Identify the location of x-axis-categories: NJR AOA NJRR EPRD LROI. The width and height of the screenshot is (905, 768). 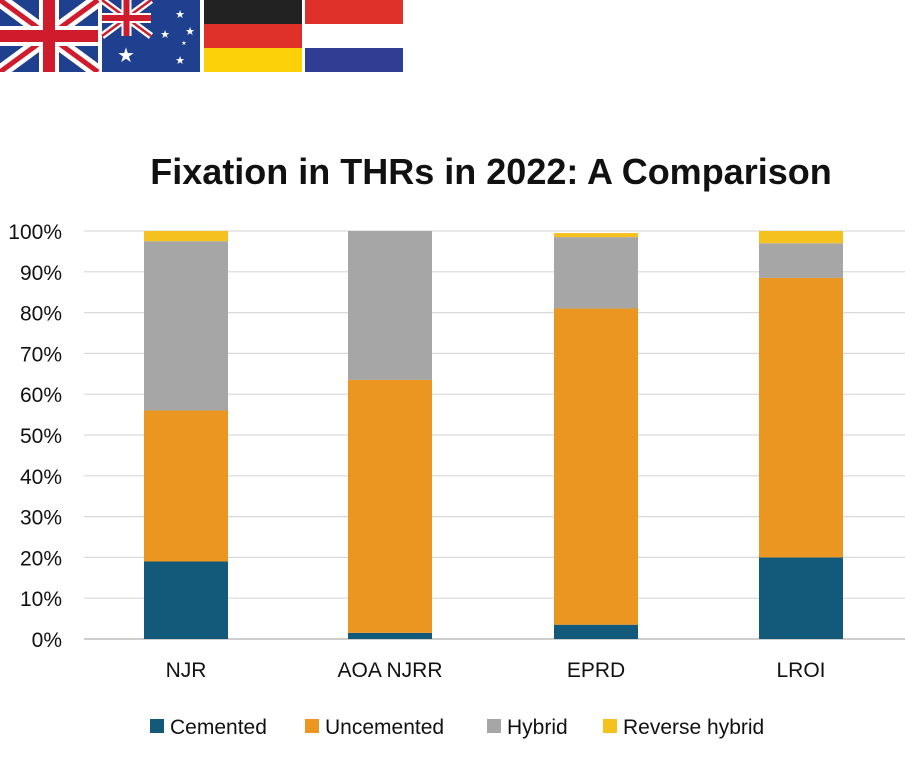
(496, 670).